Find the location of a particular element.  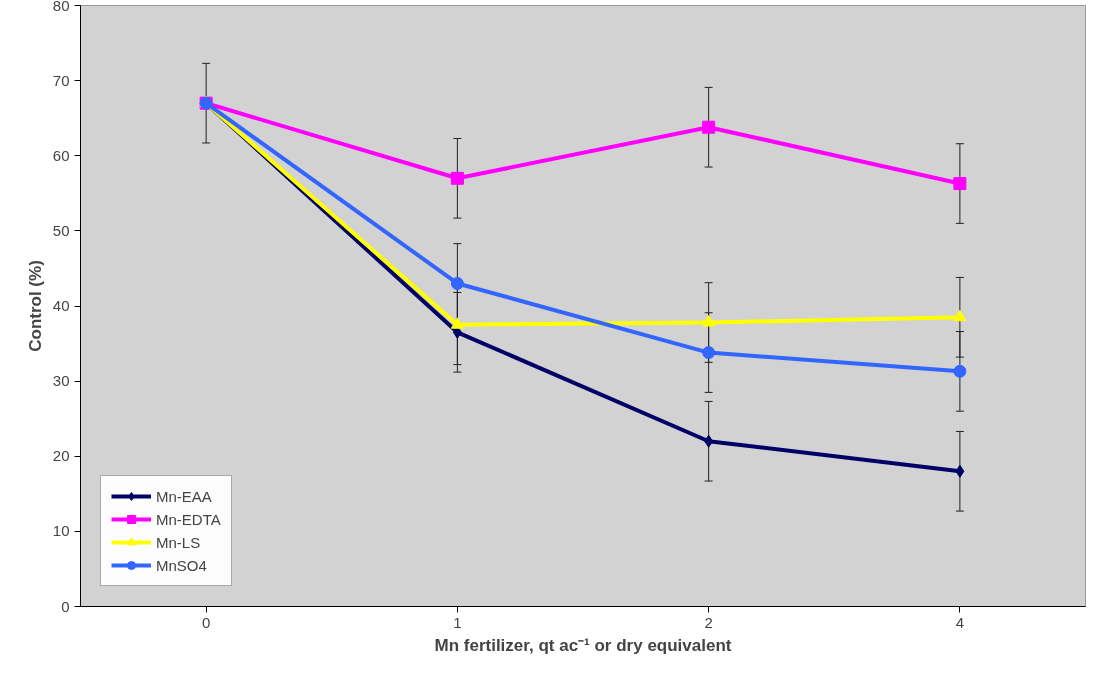

y-tick-label: 50 is located at coordinates (61, 230).